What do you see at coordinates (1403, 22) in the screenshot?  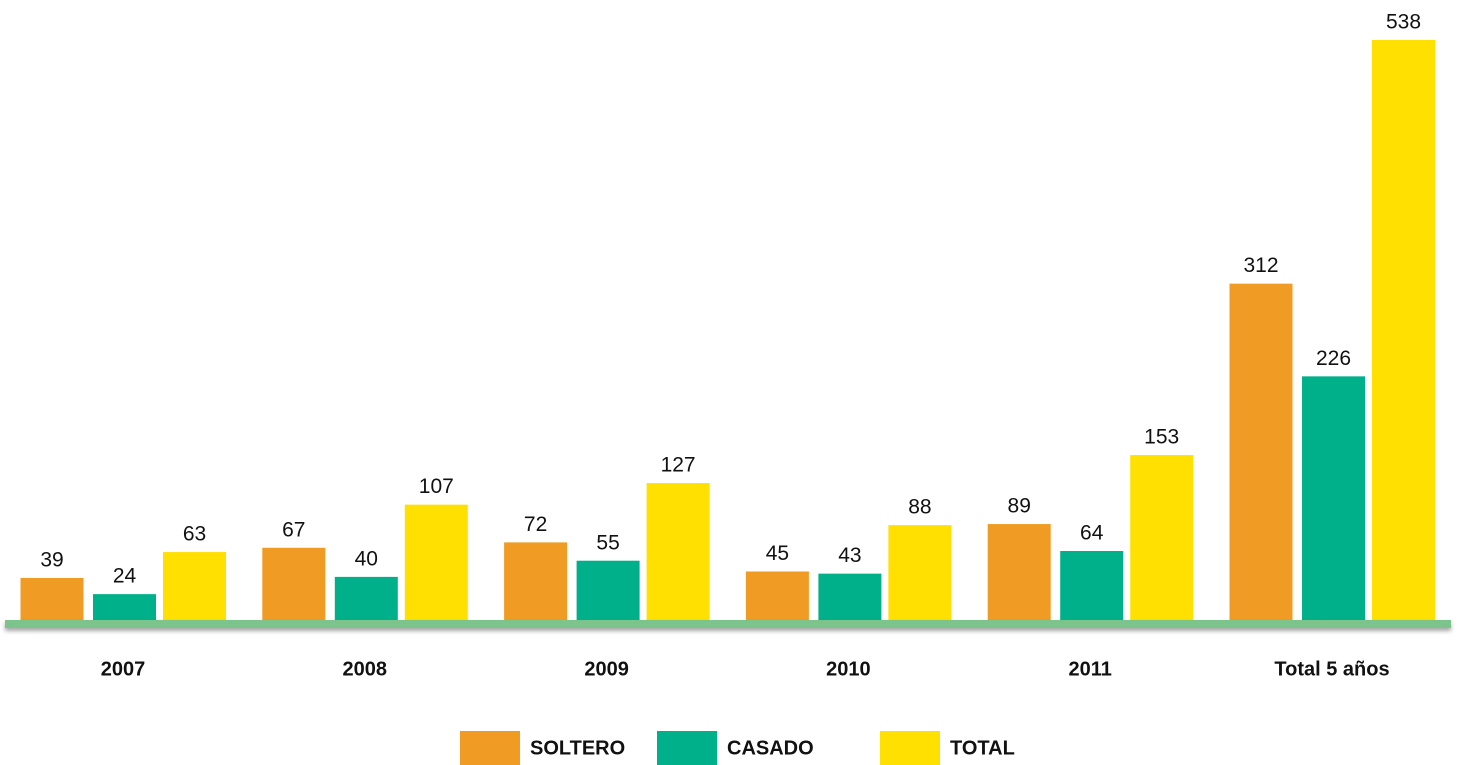 I see `data-label: 538` at bounding box center [1403, 22].